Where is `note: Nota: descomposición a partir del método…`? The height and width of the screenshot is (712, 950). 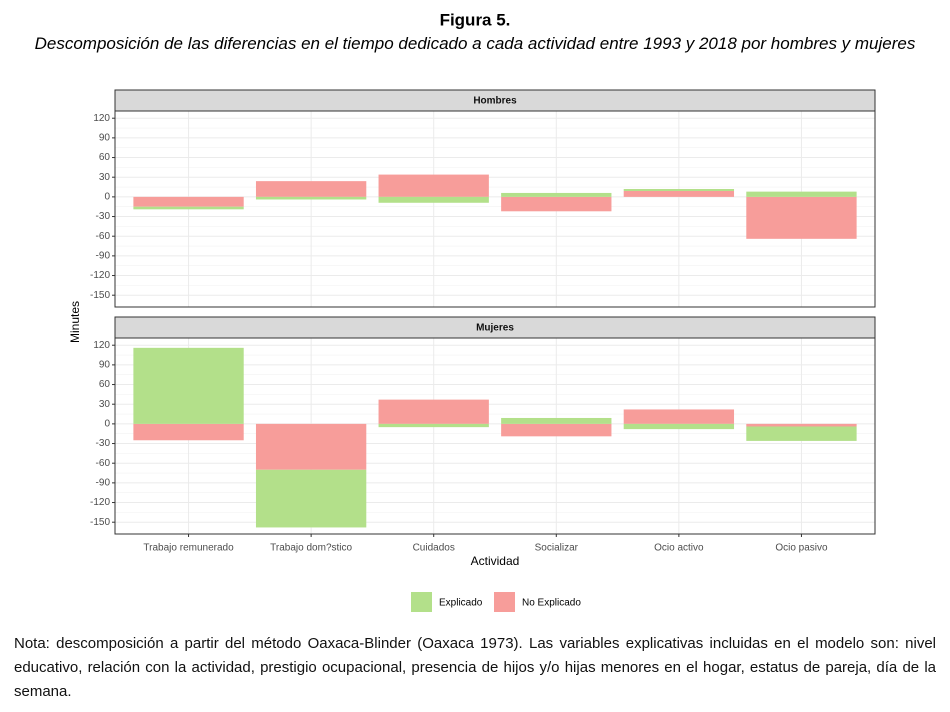 note: Nota: descomposición a partir del método… is located at coordinates (475, 667).